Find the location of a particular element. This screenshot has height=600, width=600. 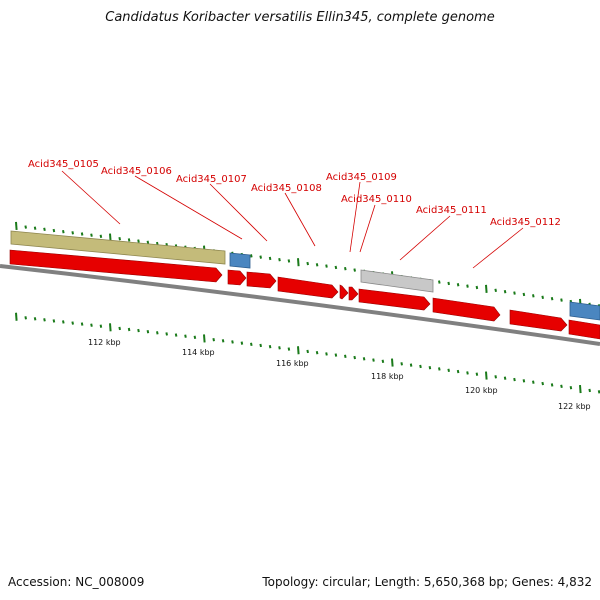

label-leaders is located at coordinates (292, 219).